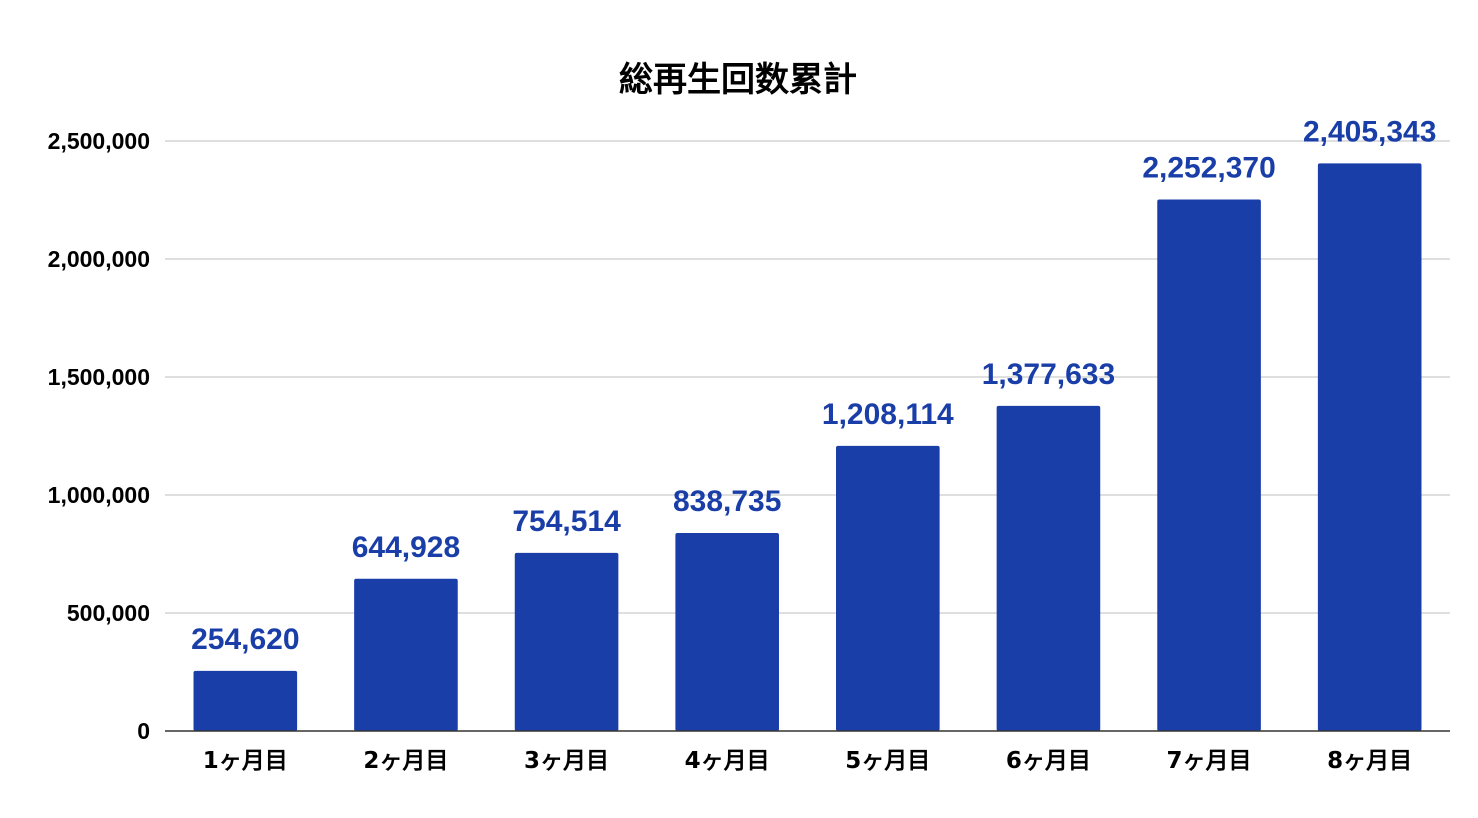  Describe the element at coordinates (1369, 761) in the screenshot. I see `x-tick-label: 8ヶ月目` at that location.